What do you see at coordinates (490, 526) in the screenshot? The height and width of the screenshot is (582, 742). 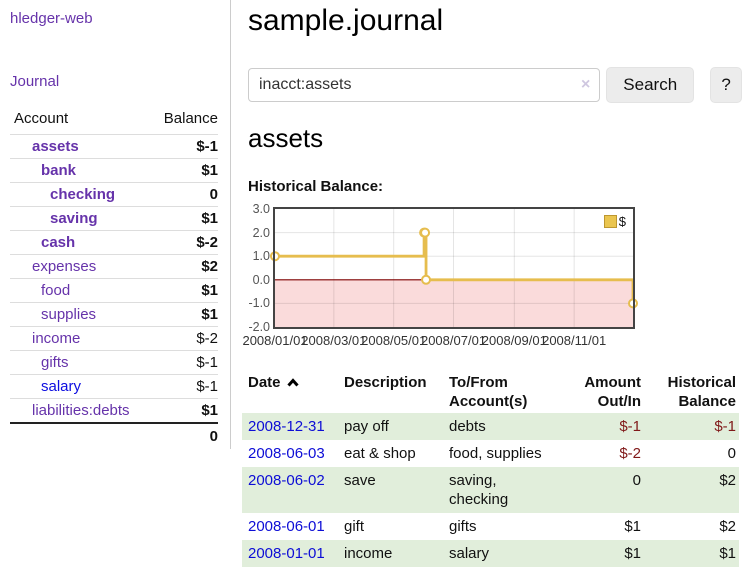 I see `table-row: 2008-06-01 gift gifts $1 $2` at bounding box center [490, 526].